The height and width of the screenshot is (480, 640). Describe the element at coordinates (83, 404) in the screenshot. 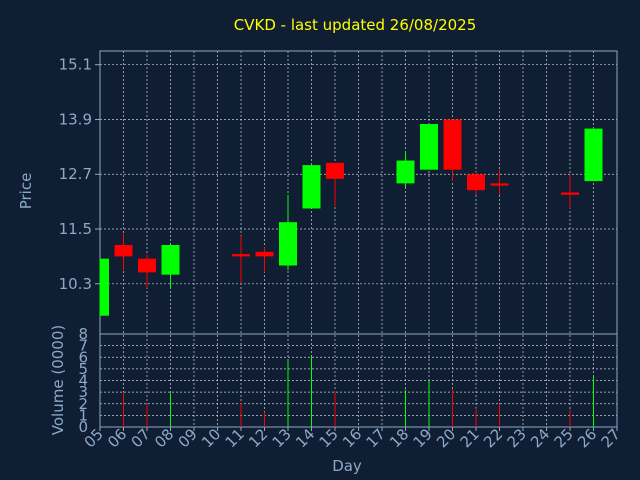

I see `volume-tick-label: 2` at that location.